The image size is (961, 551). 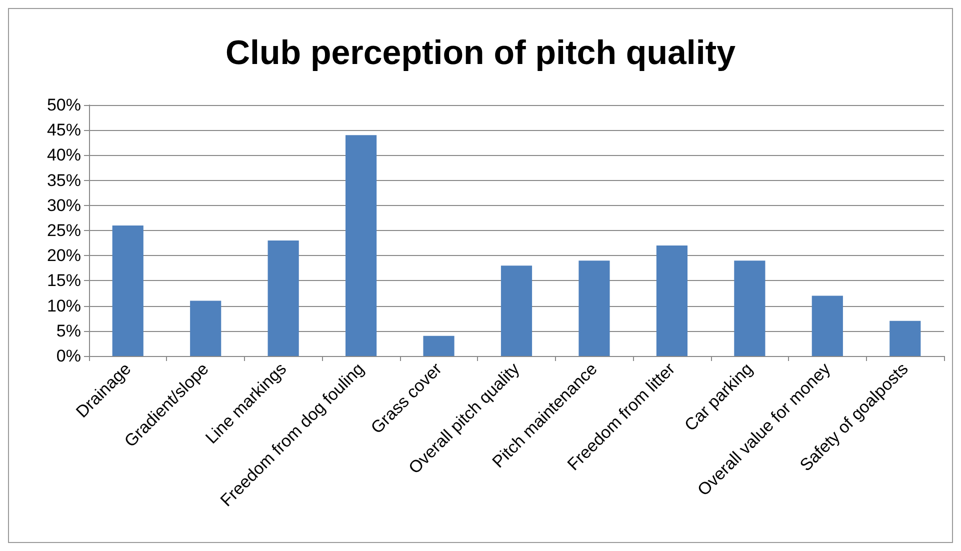 I want to click on y-tick-label: 15%, so click(x=63, y=280).